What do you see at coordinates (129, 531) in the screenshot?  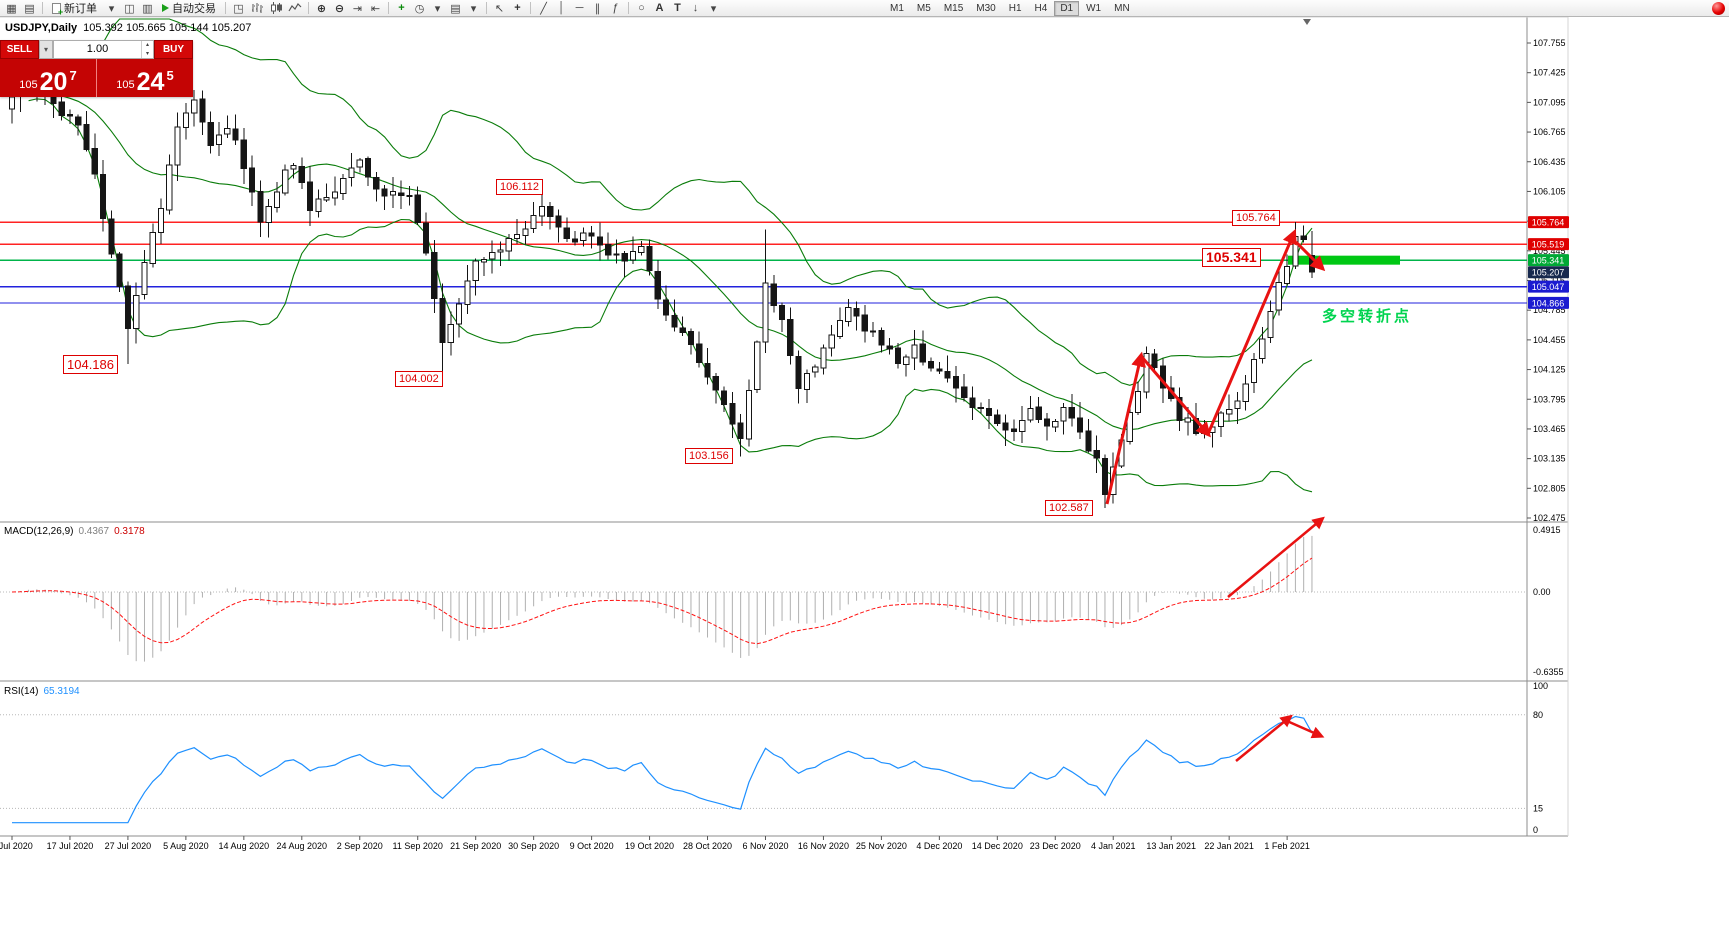 I see `macd-signal-value: 0.3178` at bounding box center [129, 531].